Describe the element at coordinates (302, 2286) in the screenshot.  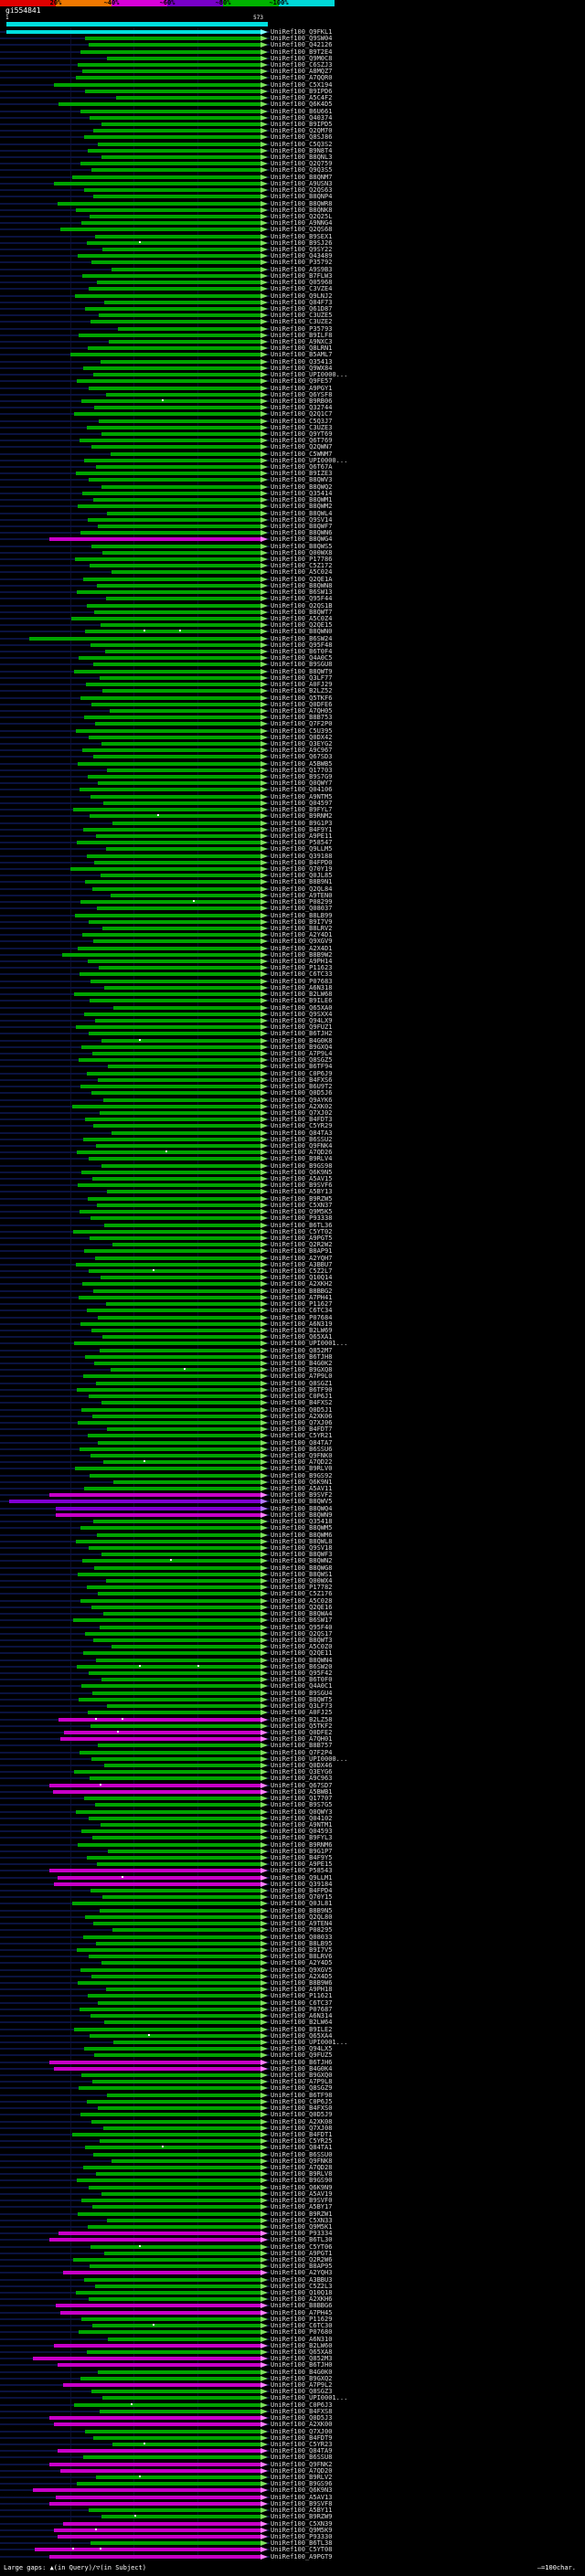
I see `hit-label: UniRef100_C5Z2L3` at that location.